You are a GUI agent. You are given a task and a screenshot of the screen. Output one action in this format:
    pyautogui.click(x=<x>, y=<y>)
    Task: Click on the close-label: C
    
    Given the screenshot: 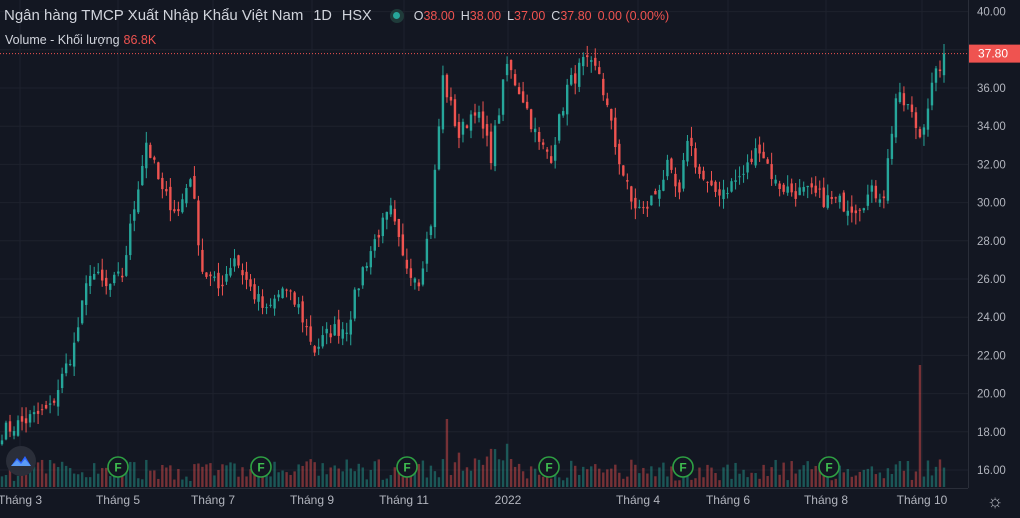 What is the action you would take?
    pyautogui.click(x=556, y=15)
    